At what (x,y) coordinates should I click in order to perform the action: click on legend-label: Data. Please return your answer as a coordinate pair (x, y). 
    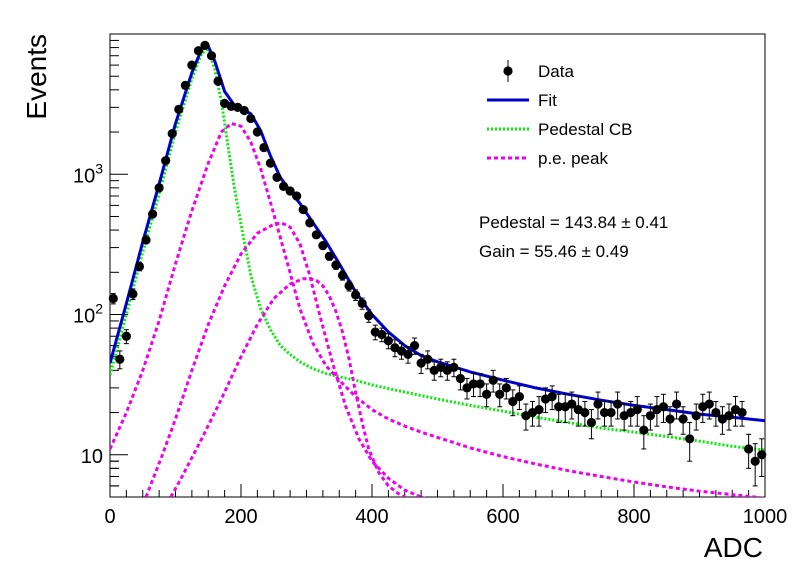
    Looking at the image, I should click on (556, 71).